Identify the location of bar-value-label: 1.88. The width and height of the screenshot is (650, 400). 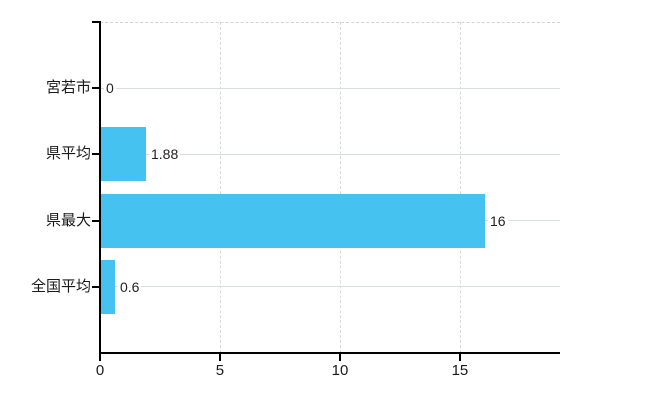
(165, 154).